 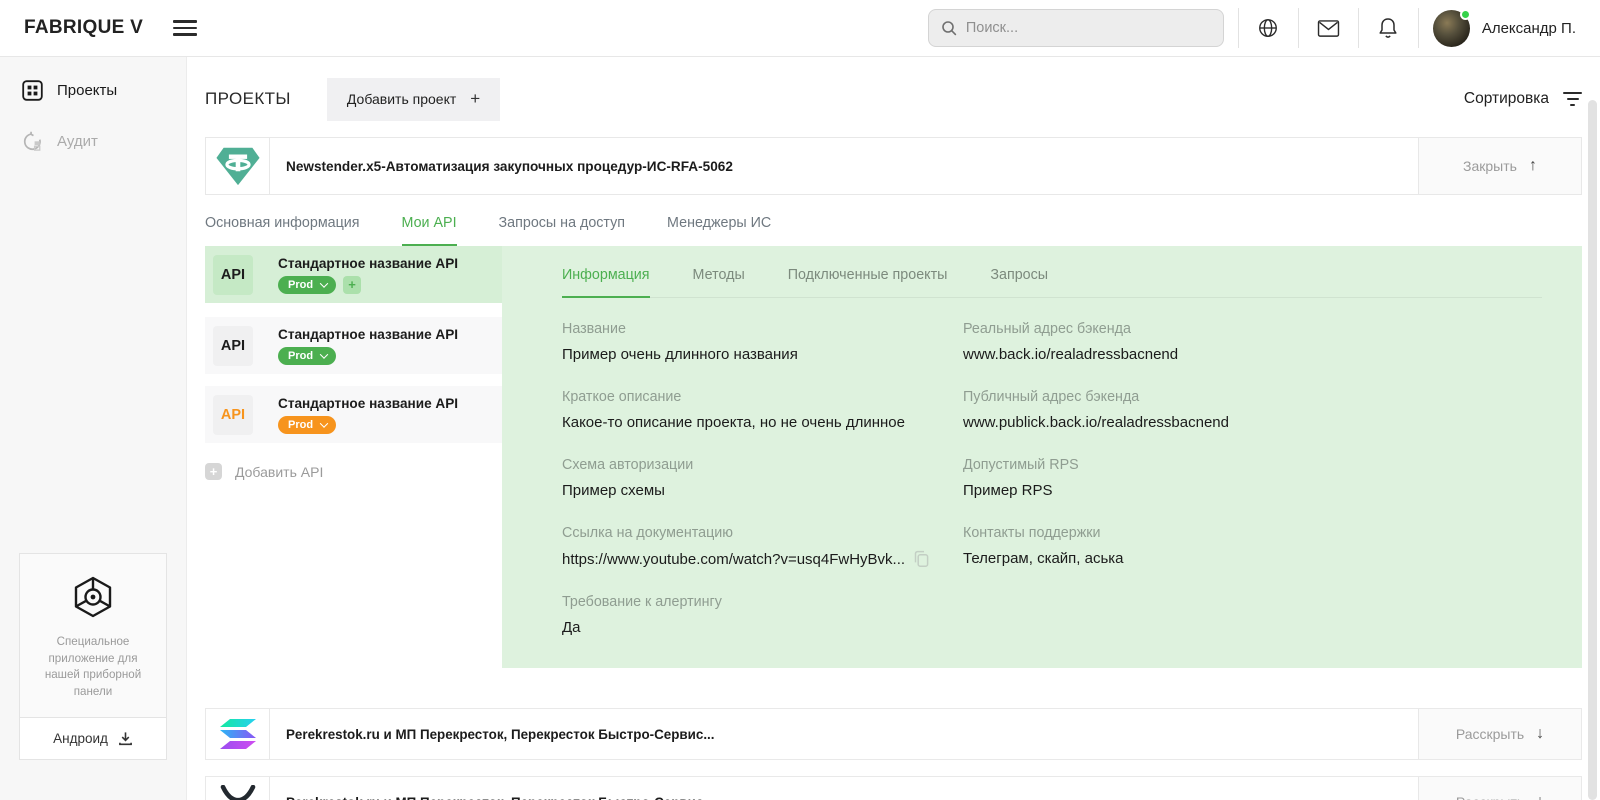 I want to click on api-list-item: API Стандартное название API Prod +, so click(x=353, y=274).